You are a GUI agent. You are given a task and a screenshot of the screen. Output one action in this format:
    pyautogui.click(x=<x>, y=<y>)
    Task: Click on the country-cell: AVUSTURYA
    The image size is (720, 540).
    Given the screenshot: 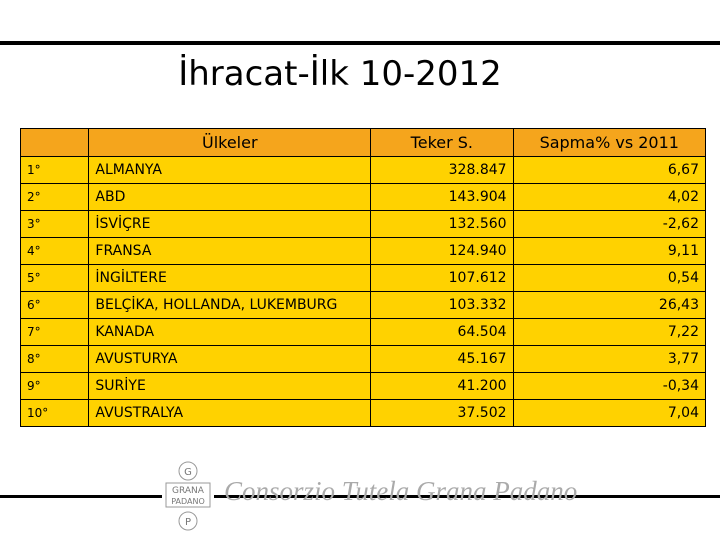 What is the action you would take?
    pyautogui.click(x=230, y=359)
    